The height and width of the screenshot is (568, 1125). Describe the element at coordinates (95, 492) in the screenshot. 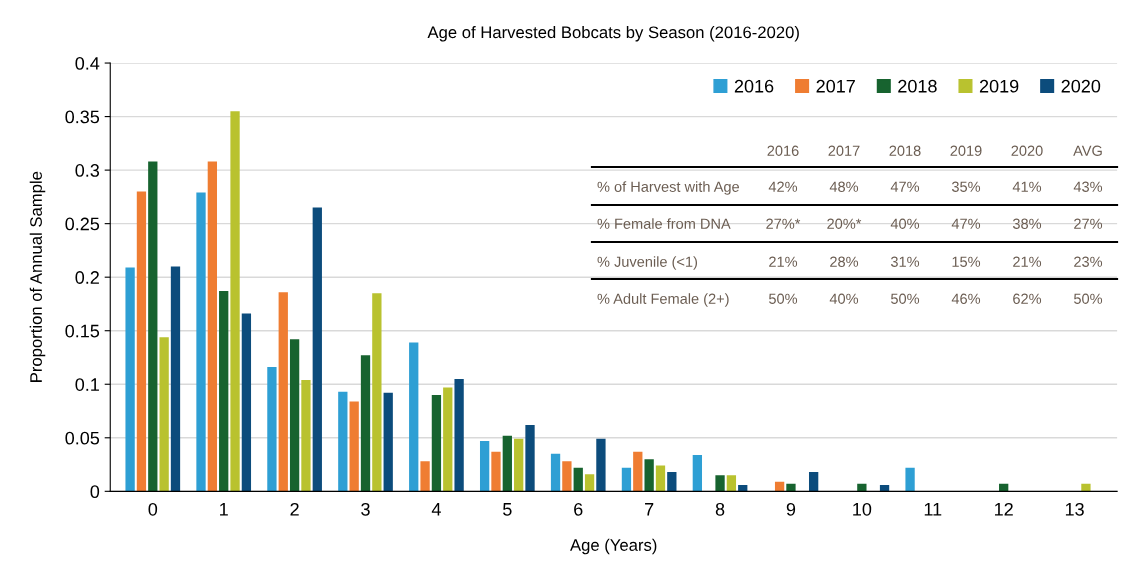

I see `y-tick-label: 0` at that location.